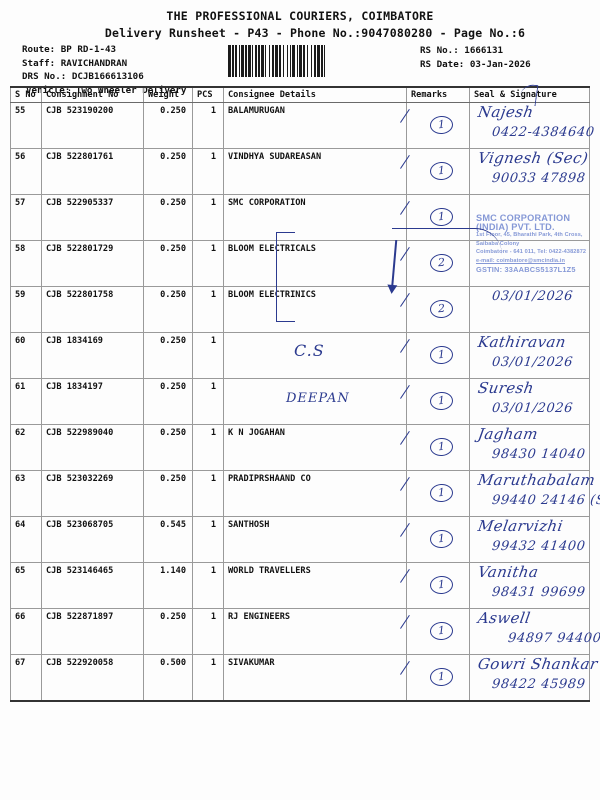  Describe the element at coordinates (26, 401) in the screenshot. I see `cell-sno: 61` at that location.